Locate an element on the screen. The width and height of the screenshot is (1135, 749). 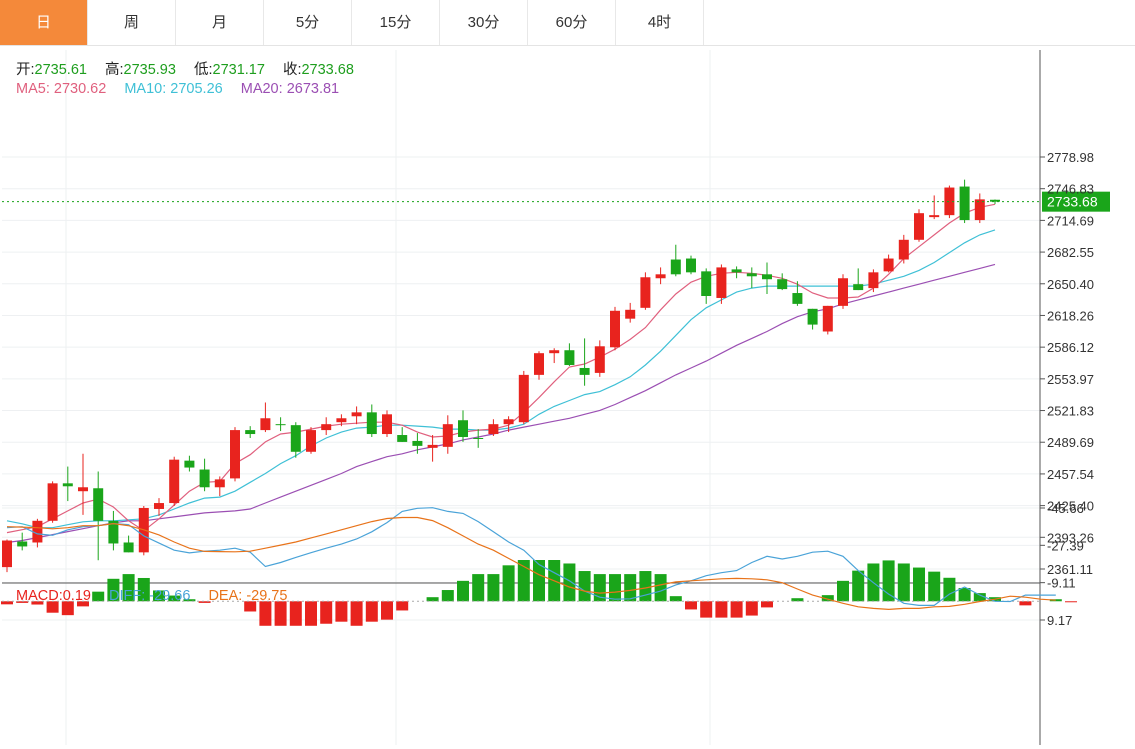
open-label: 开: is located at coordinates (25, 70).